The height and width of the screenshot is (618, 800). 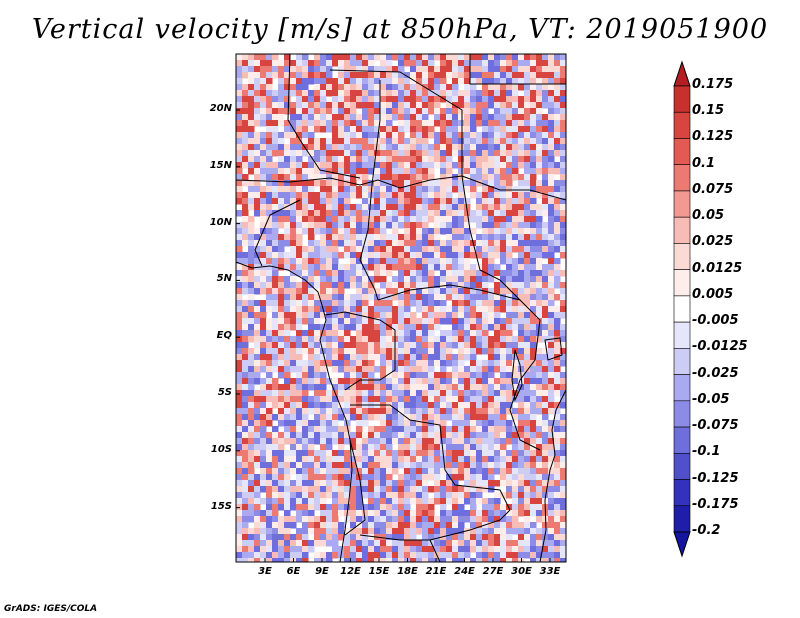 I want to click on colorbar-arrow-max, so click(x=682, y=73).